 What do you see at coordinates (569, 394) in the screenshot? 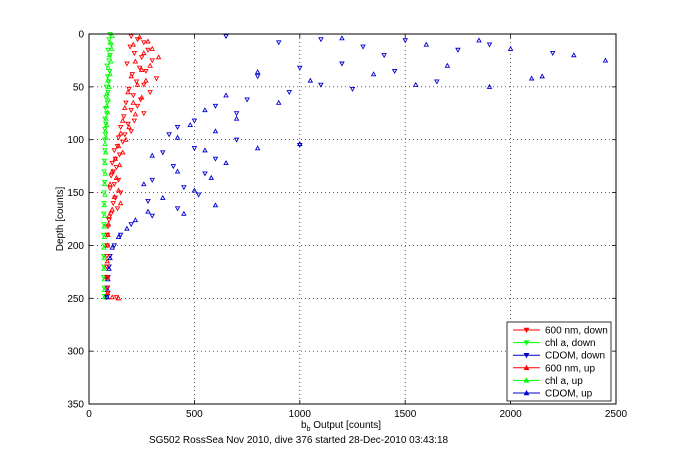
I see `legend-label: CDOM, up` at bounding box center [569, 394].